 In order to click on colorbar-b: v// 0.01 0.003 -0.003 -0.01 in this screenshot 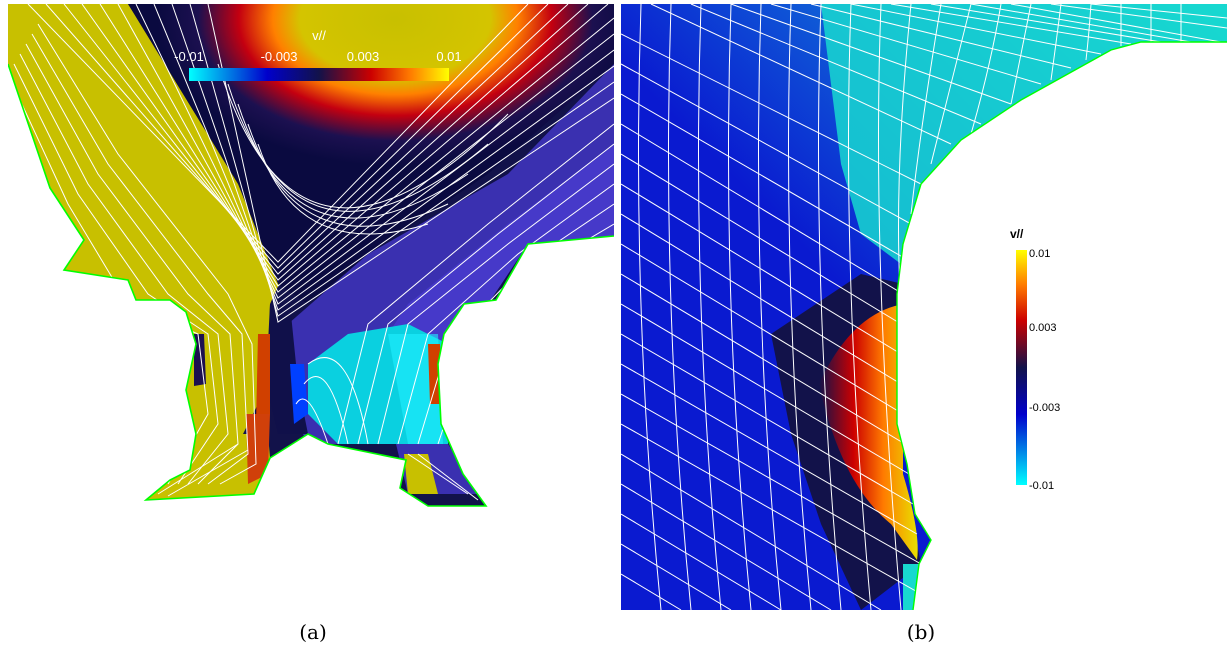, I will do `click(1035, 359)`.